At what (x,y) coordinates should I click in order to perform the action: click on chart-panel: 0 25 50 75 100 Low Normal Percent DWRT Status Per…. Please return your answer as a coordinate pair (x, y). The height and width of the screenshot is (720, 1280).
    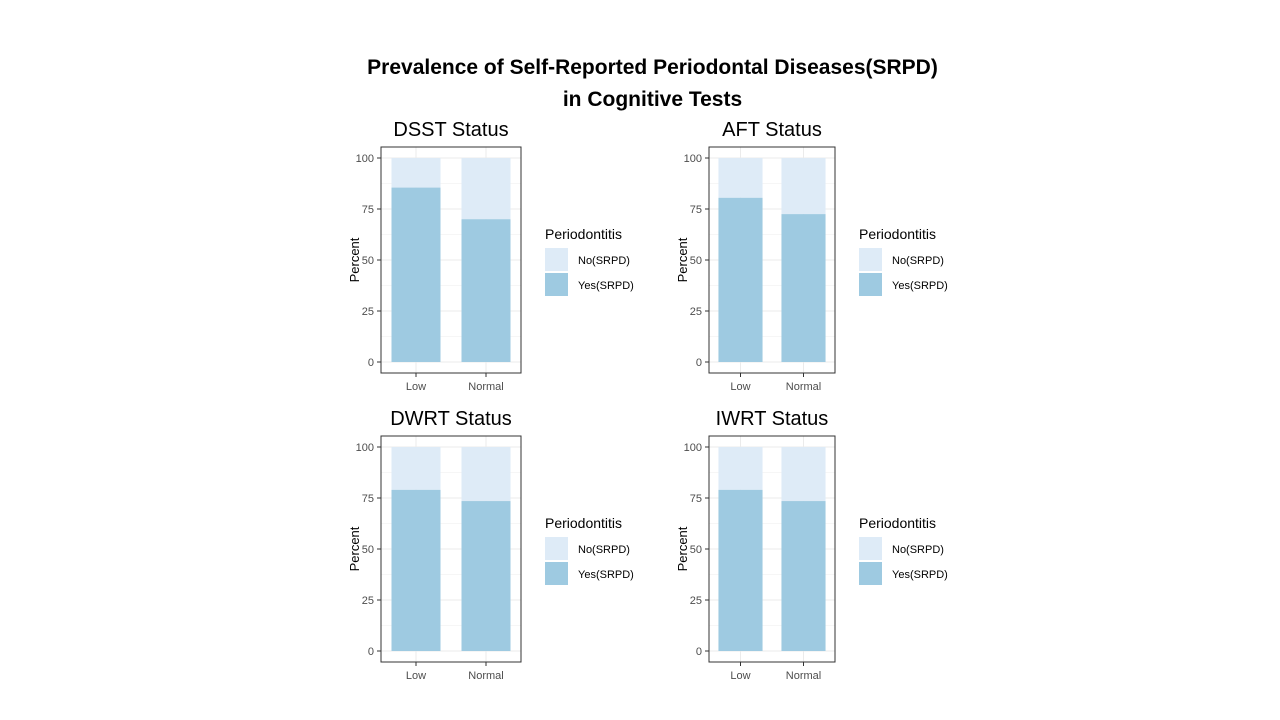
    Looking at the image, I should click on (490, 545).